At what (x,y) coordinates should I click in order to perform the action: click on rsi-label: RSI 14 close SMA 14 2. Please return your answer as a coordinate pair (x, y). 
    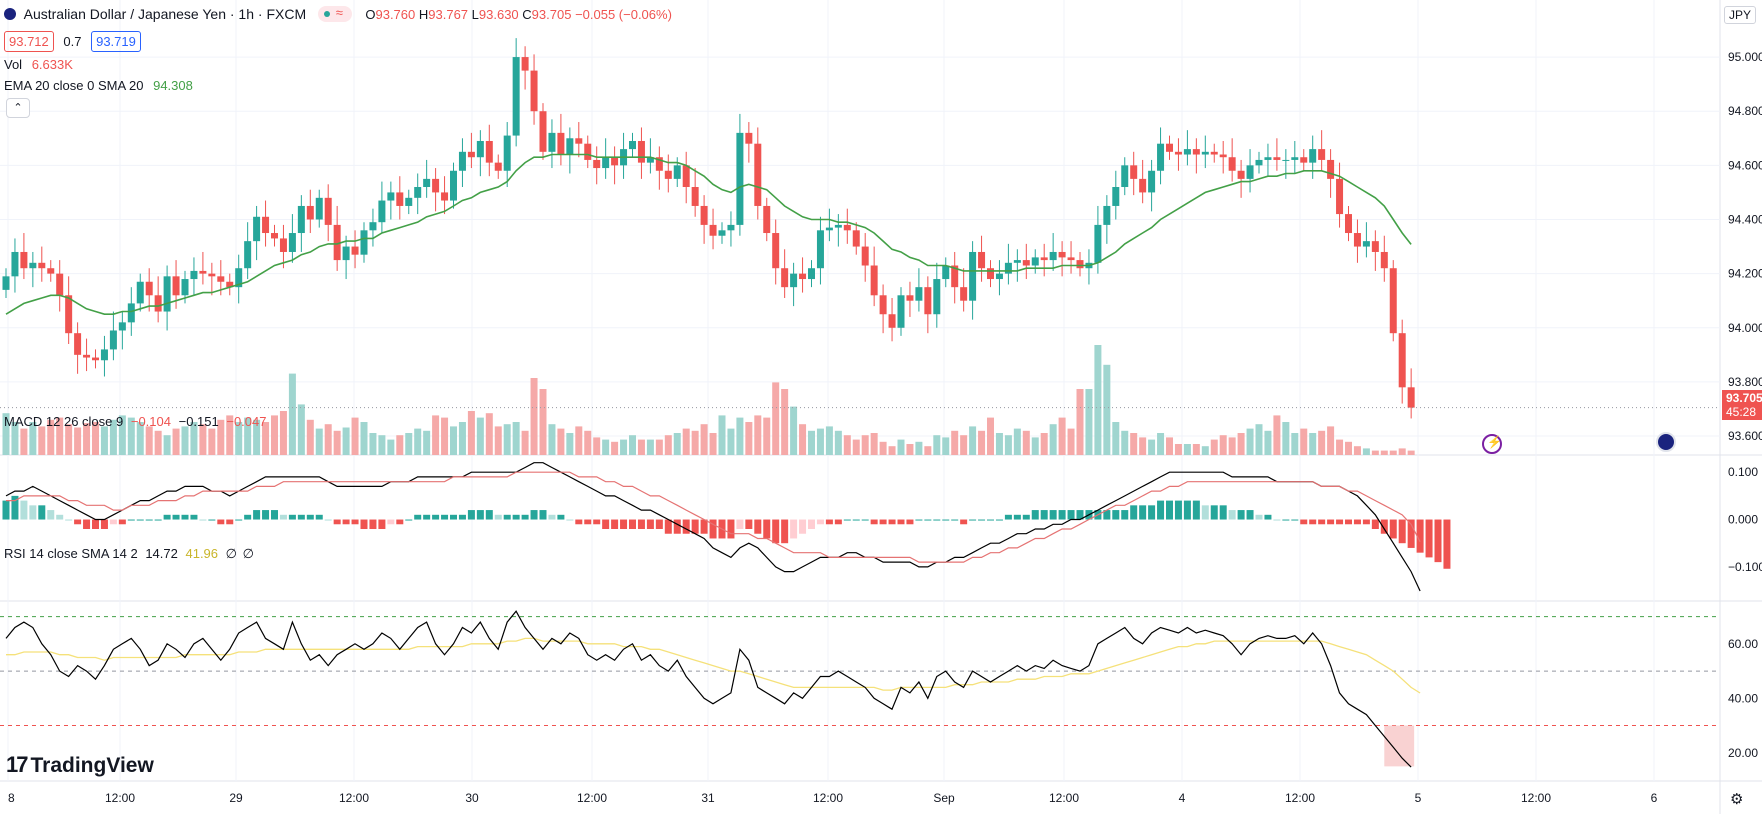
    Looking at the image, I should click on (71, 553).